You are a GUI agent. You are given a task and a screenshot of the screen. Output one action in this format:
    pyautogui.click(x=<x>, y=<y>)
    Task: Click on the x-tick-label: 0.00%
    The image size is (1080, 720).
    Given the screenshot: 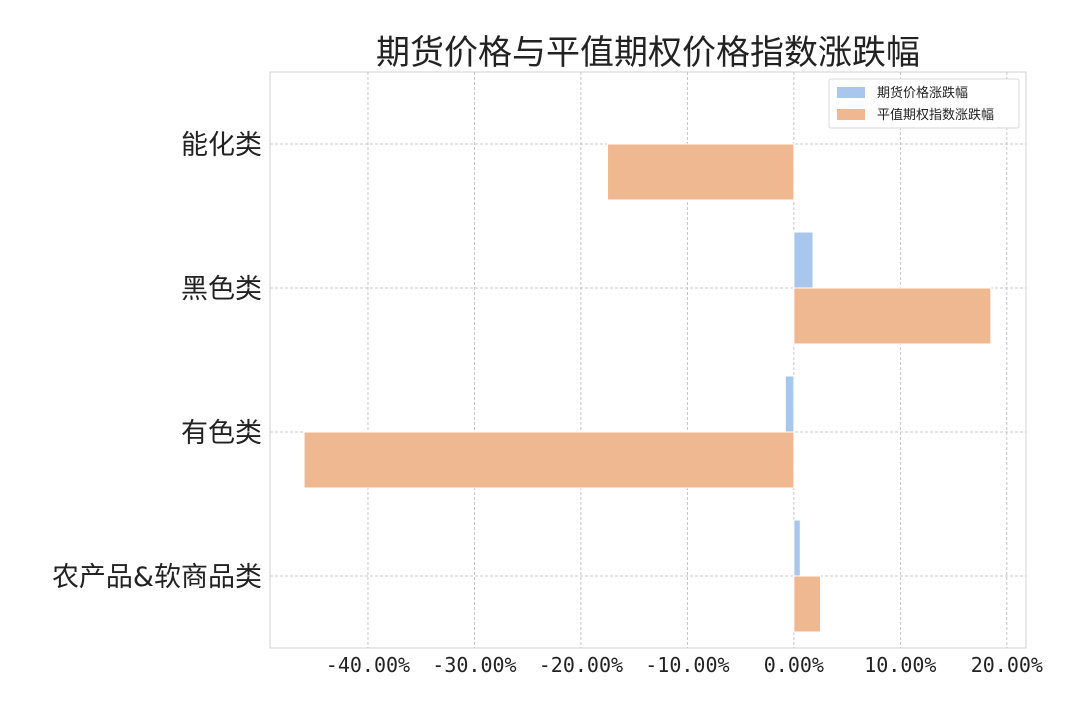 What is the action you would take?
    pyautogui.click(x=794, y=665)
    